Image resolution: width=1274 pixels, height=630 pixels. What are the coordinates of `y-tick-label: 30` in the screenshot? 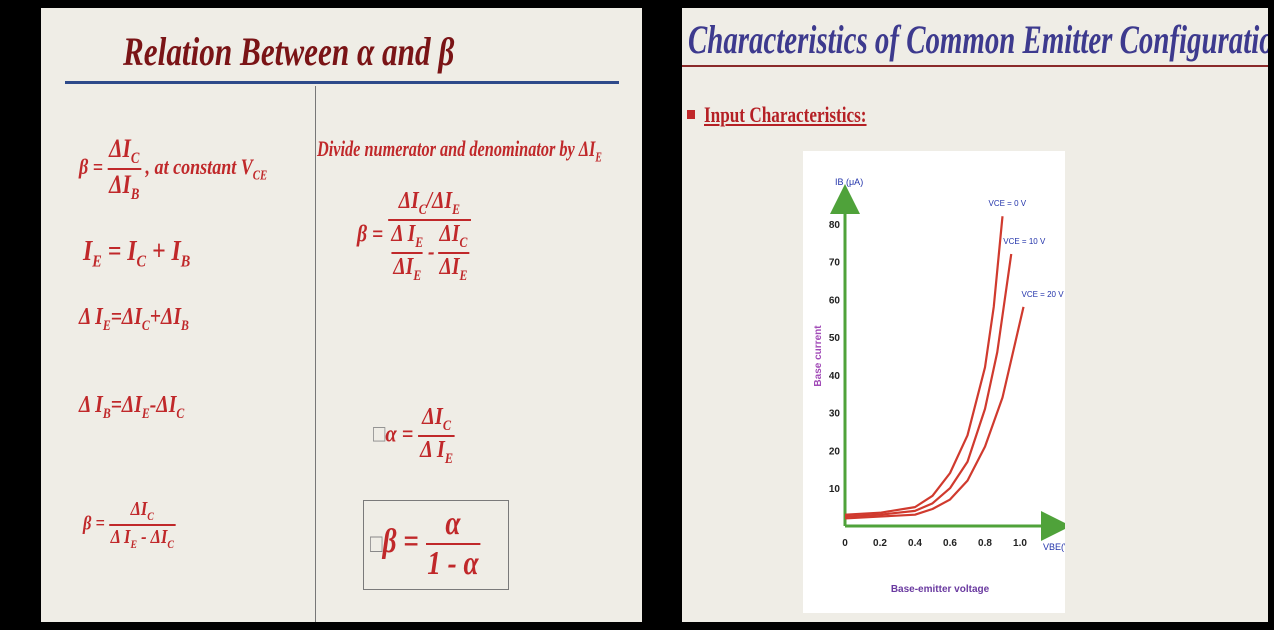 It's located at (835, 414).